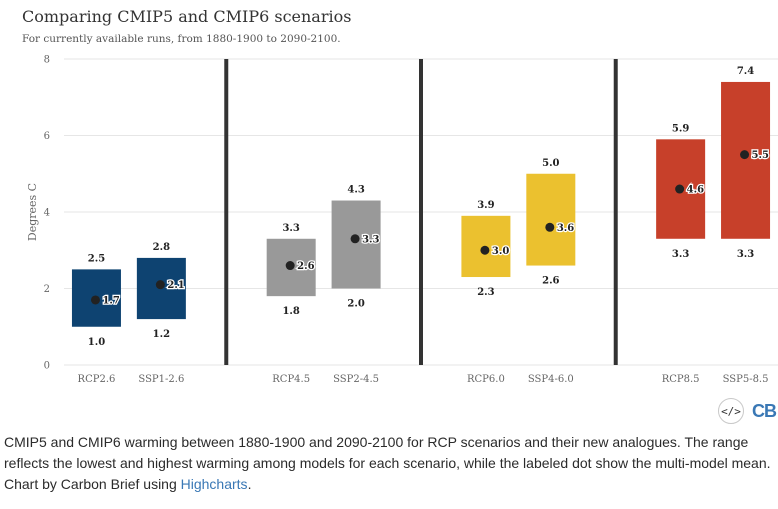 This screenshot has width=778, height=509. Describe the element at coordinates (356, 379) in the screenshot. I see `x-tick-label: SSP2-4.5` at that location.